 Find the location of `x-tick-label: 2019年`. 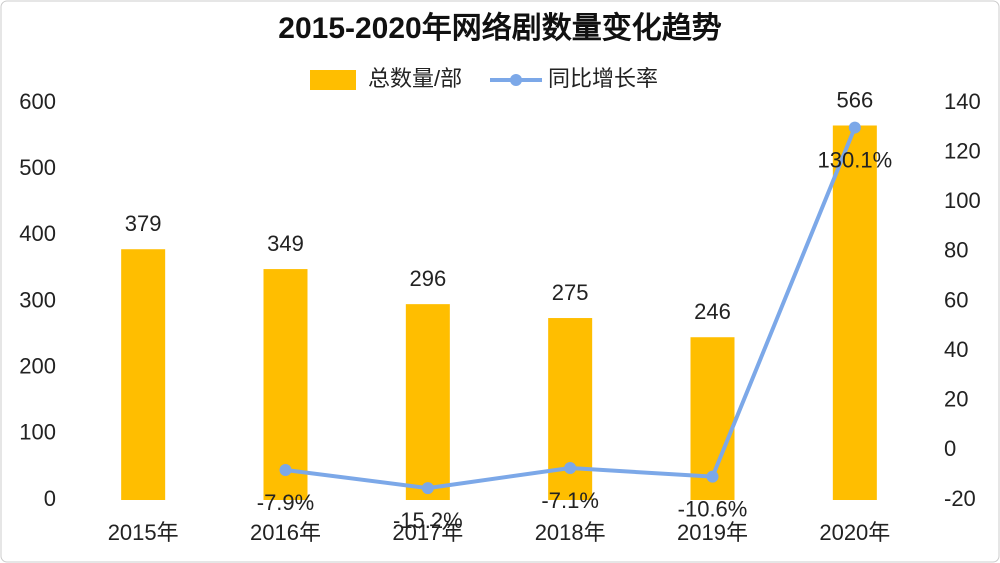

x-tick-label: 2019年 is located at coordinates (712, 532).